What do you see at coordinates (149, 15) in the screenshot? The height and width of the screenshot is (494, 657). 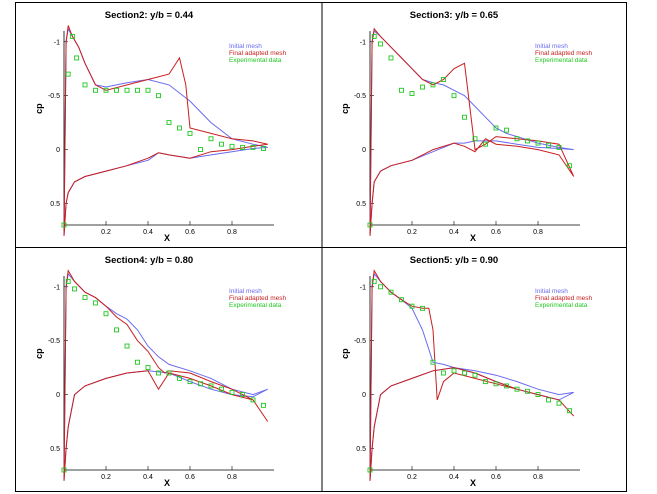 I see `chart-title: Section2: y/b = 0.44` at bounding box center [149, 15].